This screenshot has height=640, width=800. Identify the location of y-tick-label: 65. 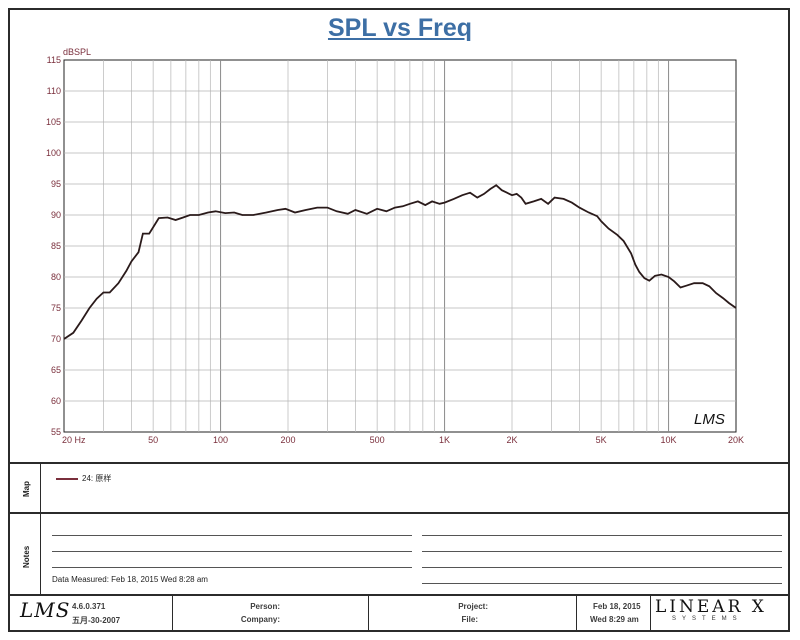
(56, 370).